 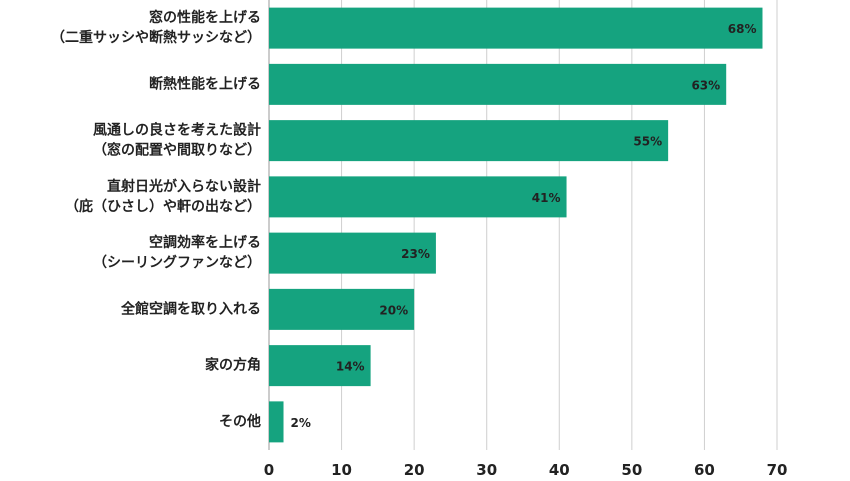 What do you see at coordinates (350, 367) in the screenshot?
I see `value-label: 14%` at bounding box center [350, 367].